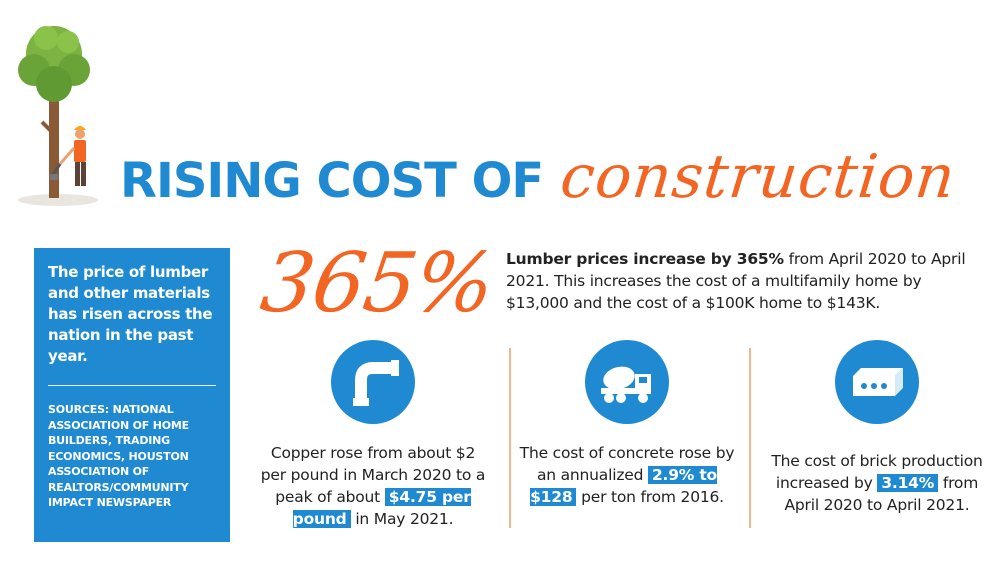 The height and width of the screenshot is (570, 1000). Describe the element at coordinates (402, 519) in the screenshot. I see `copper-text-after: in May 2021.` at that location.